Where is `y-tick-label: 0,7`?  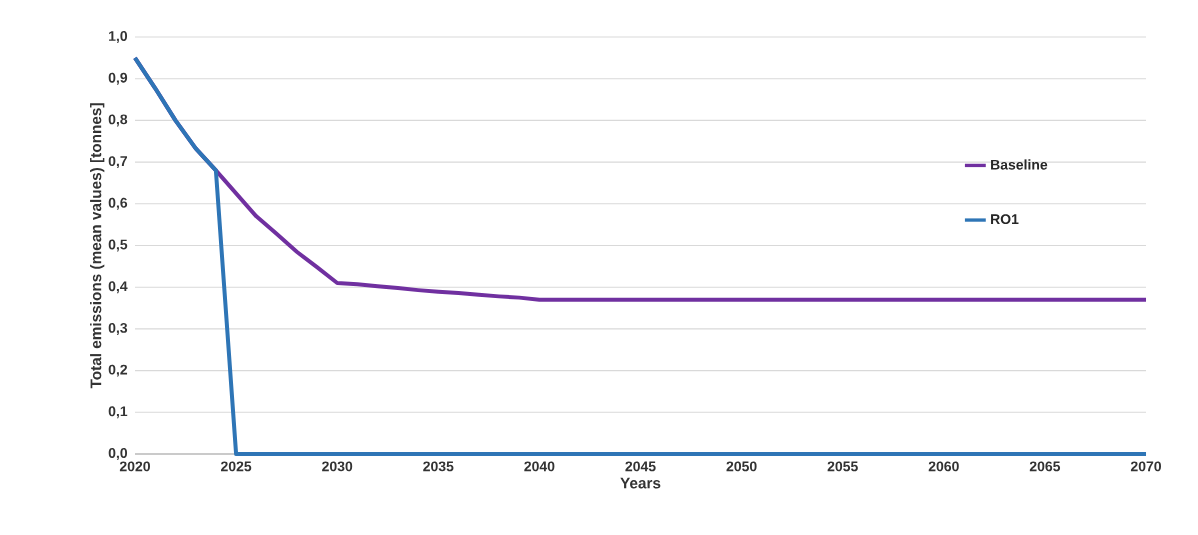
y-tick-label: 0,7 is located at coordinates (118, 162).